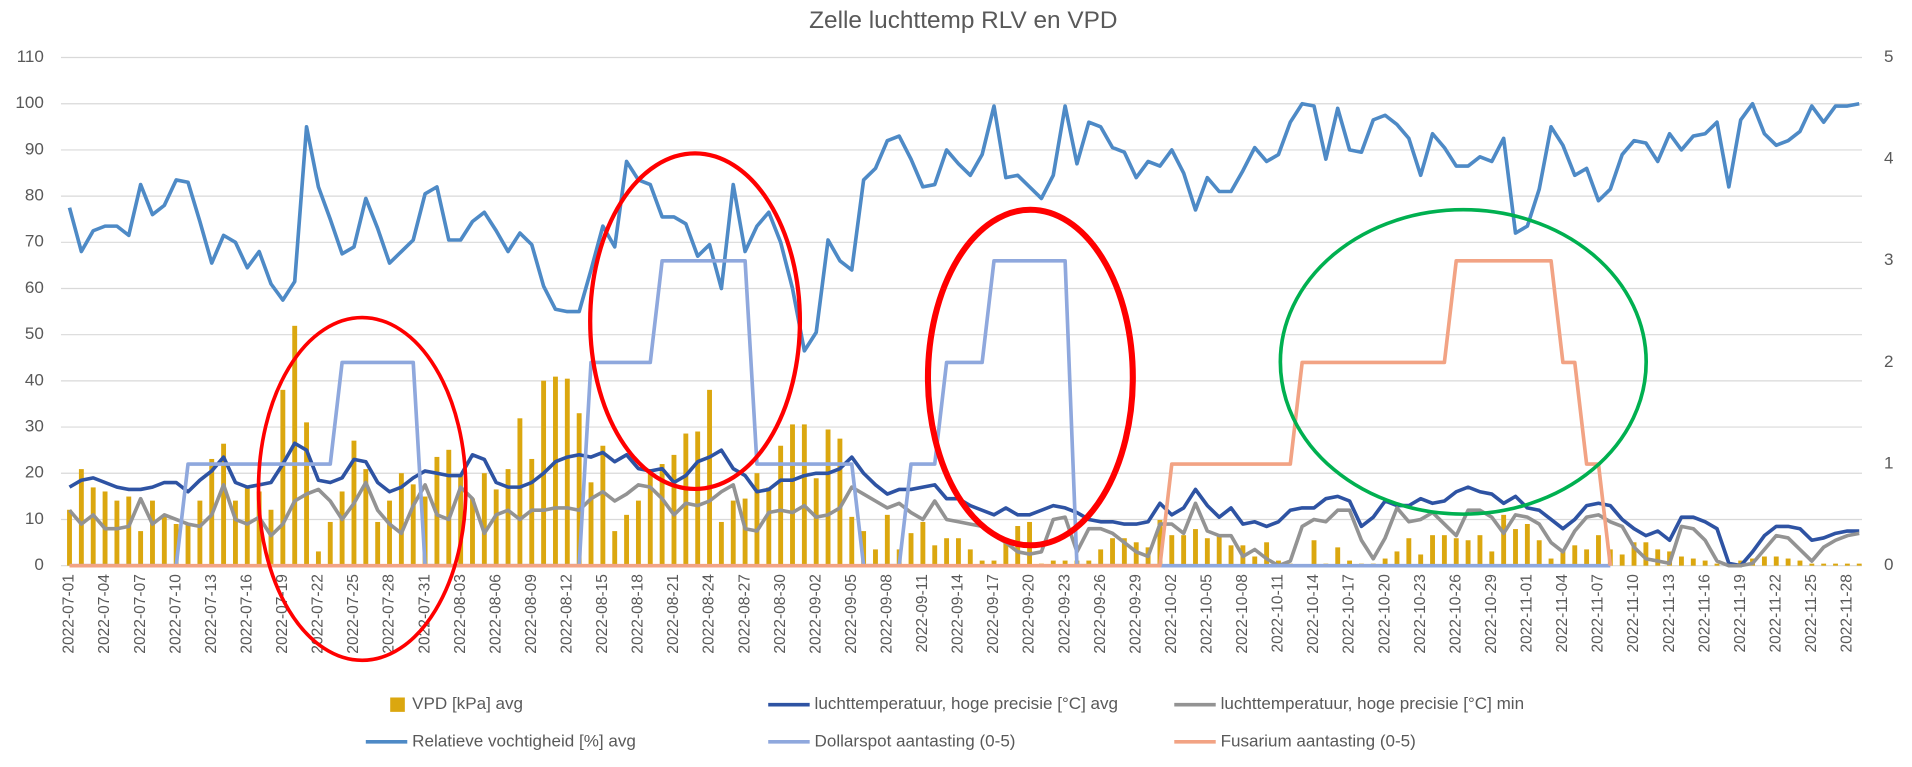  What do you see at coordinates (922, 613) in the screenshot?
I see `x-tick-label: 2022-09-11` at bounding box center [922, 613].